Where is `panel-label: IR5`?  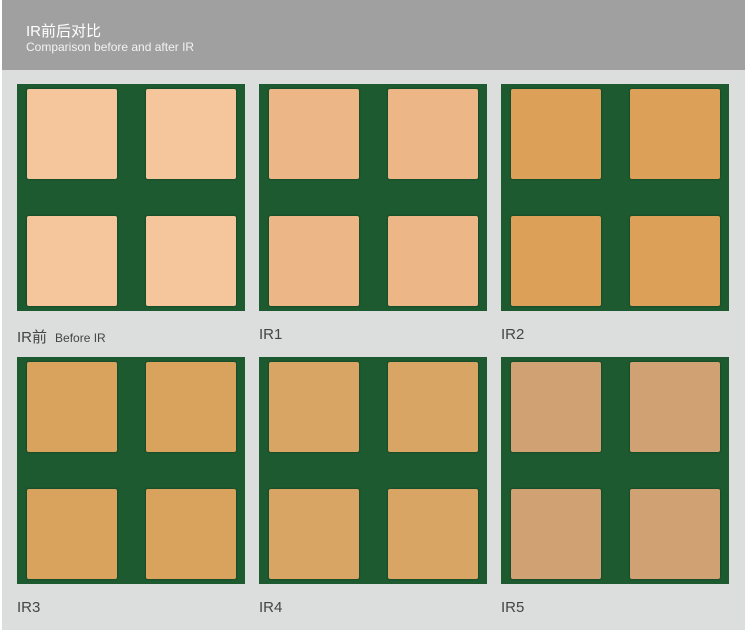 panel-label: IR5 is located at coordinates (512, 607).